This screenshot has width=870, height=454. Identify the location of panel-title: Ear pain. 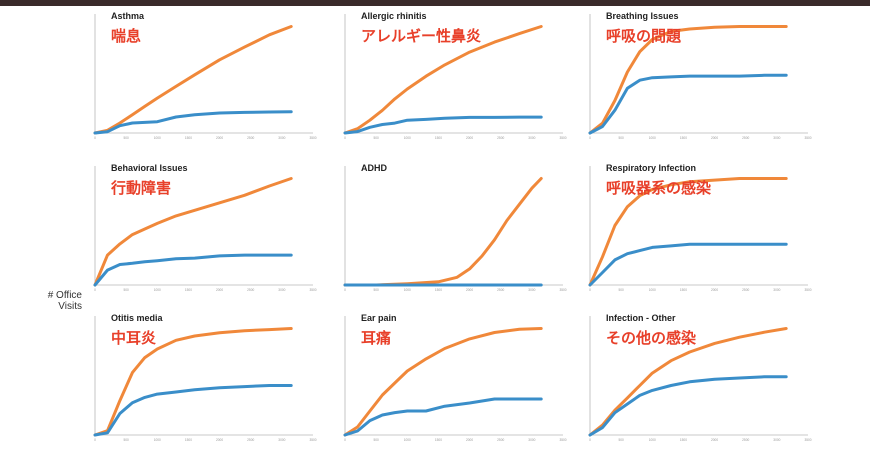
(379, 318).